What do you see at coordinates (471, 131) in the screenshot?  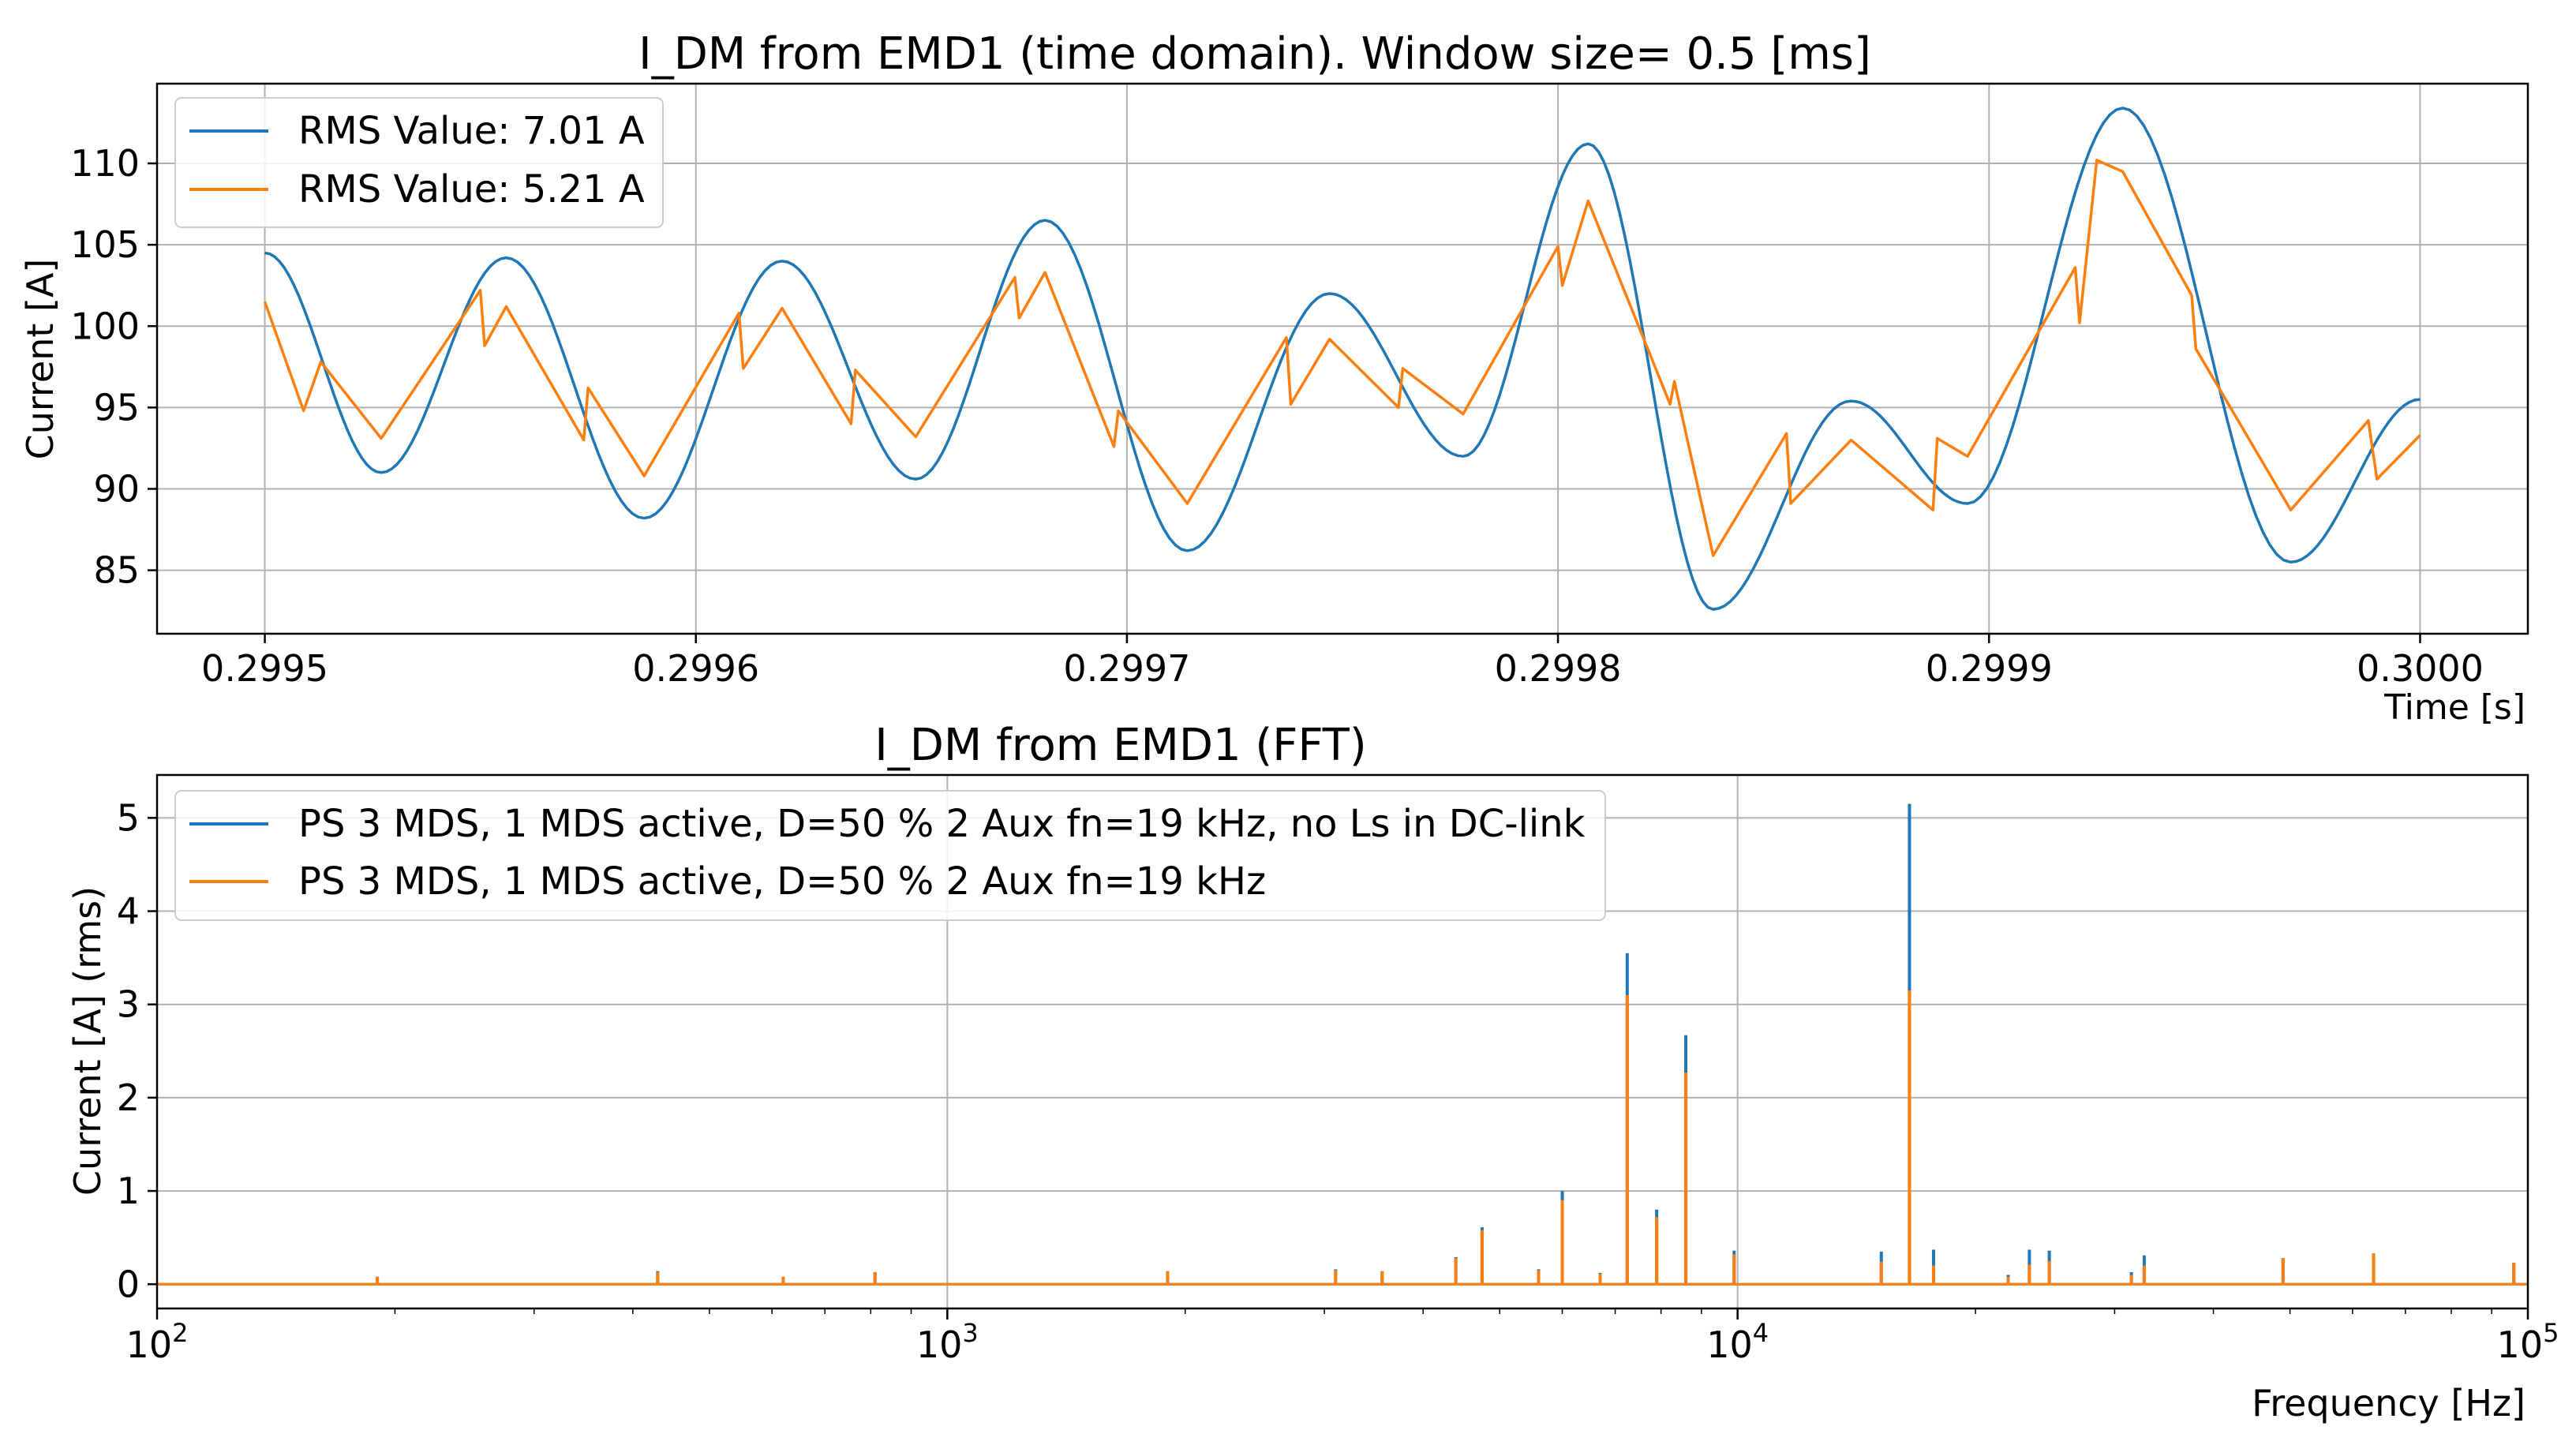 I see `time-legend-label-1: RMS Value: 7.01 A` at bounding box center [471, 131].